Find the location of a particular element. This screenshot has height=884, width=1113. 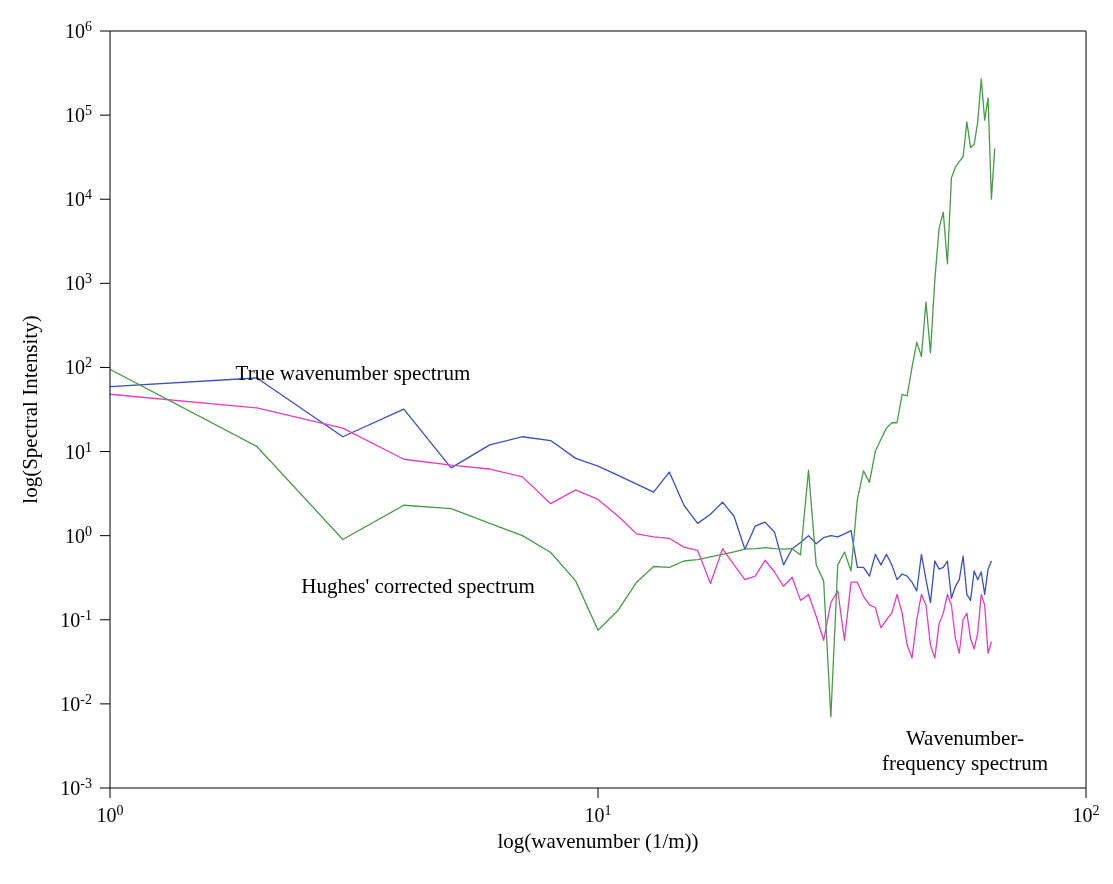

x-tick-label: 10$^{0}$ is located at coordinates (110, 814).